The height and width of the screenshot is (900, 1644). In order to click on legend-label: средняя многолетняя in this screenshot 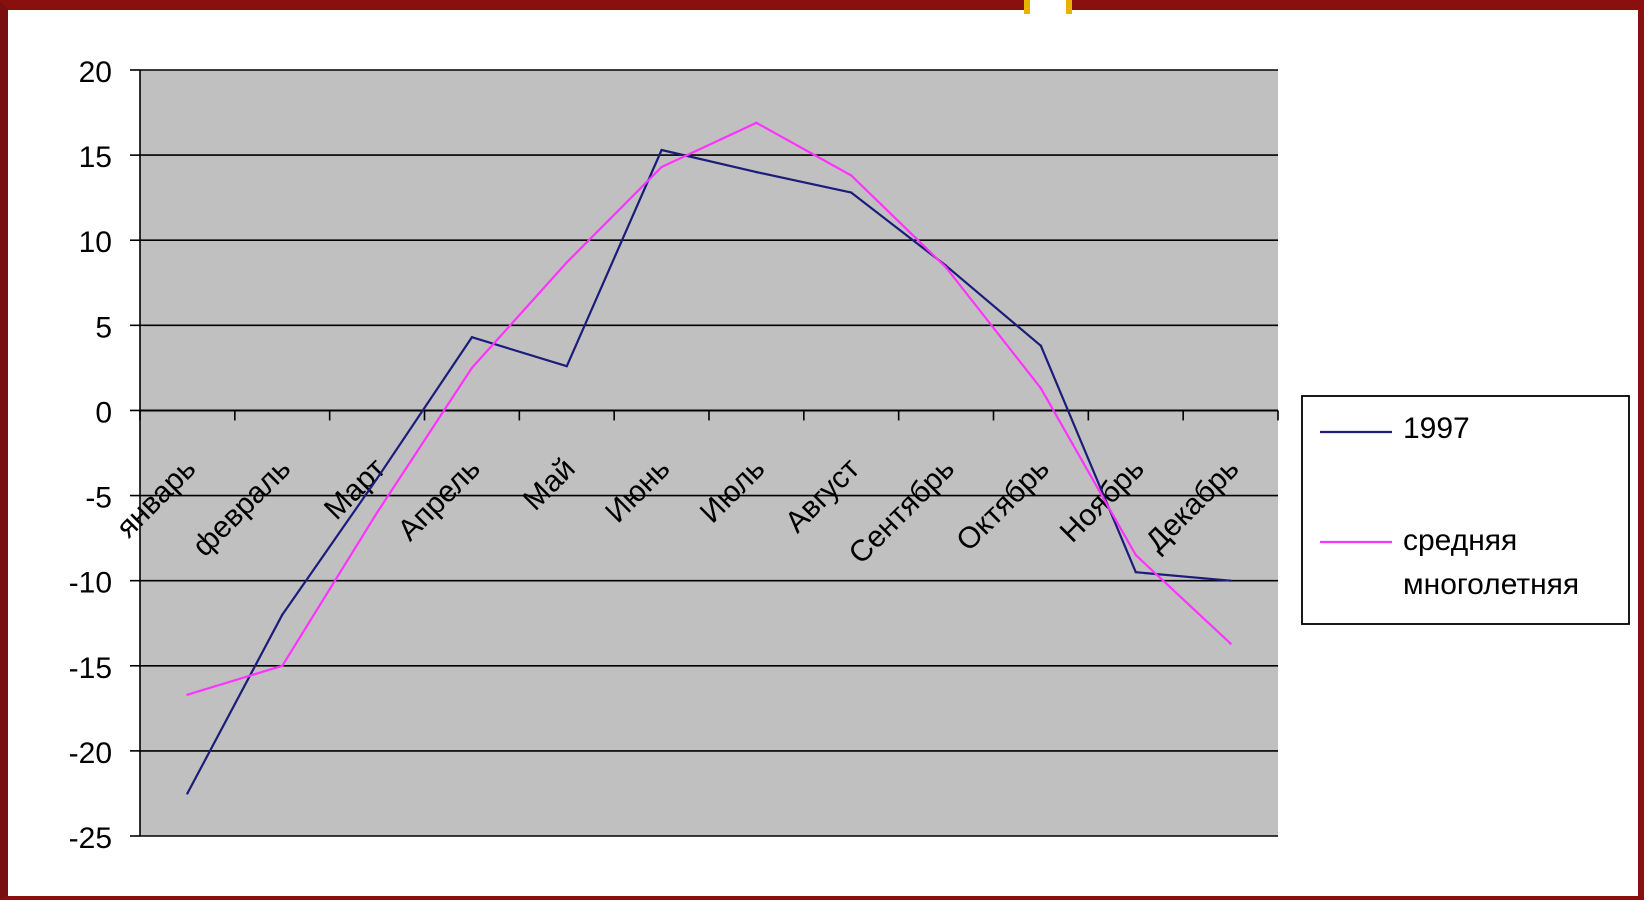, I will do `click(1491, 562)`.